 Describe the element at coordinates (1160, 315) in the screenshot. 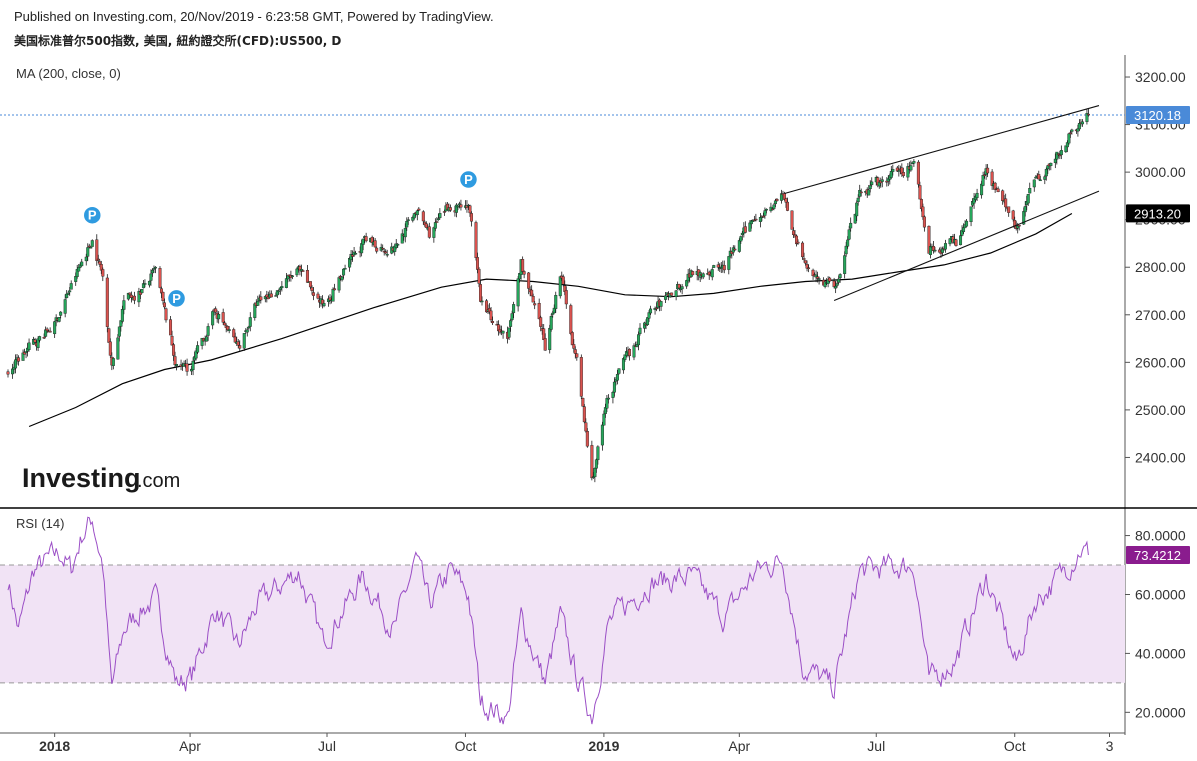

I see `price-tick-label: 2700.00` at that location.